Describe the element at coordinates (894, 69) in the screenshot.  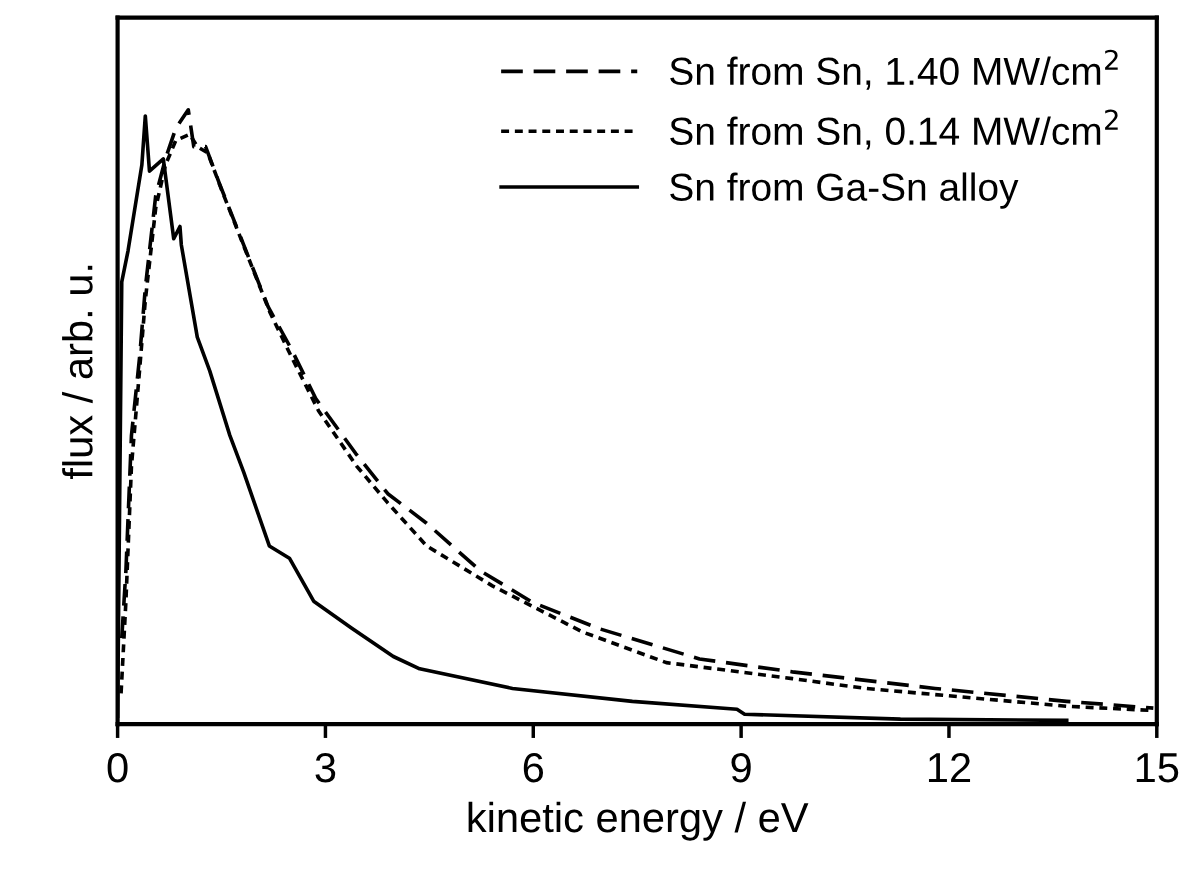
I see `legend-label: Sn from Sn, 1.40 MW/cm$^{2}$` at that location.